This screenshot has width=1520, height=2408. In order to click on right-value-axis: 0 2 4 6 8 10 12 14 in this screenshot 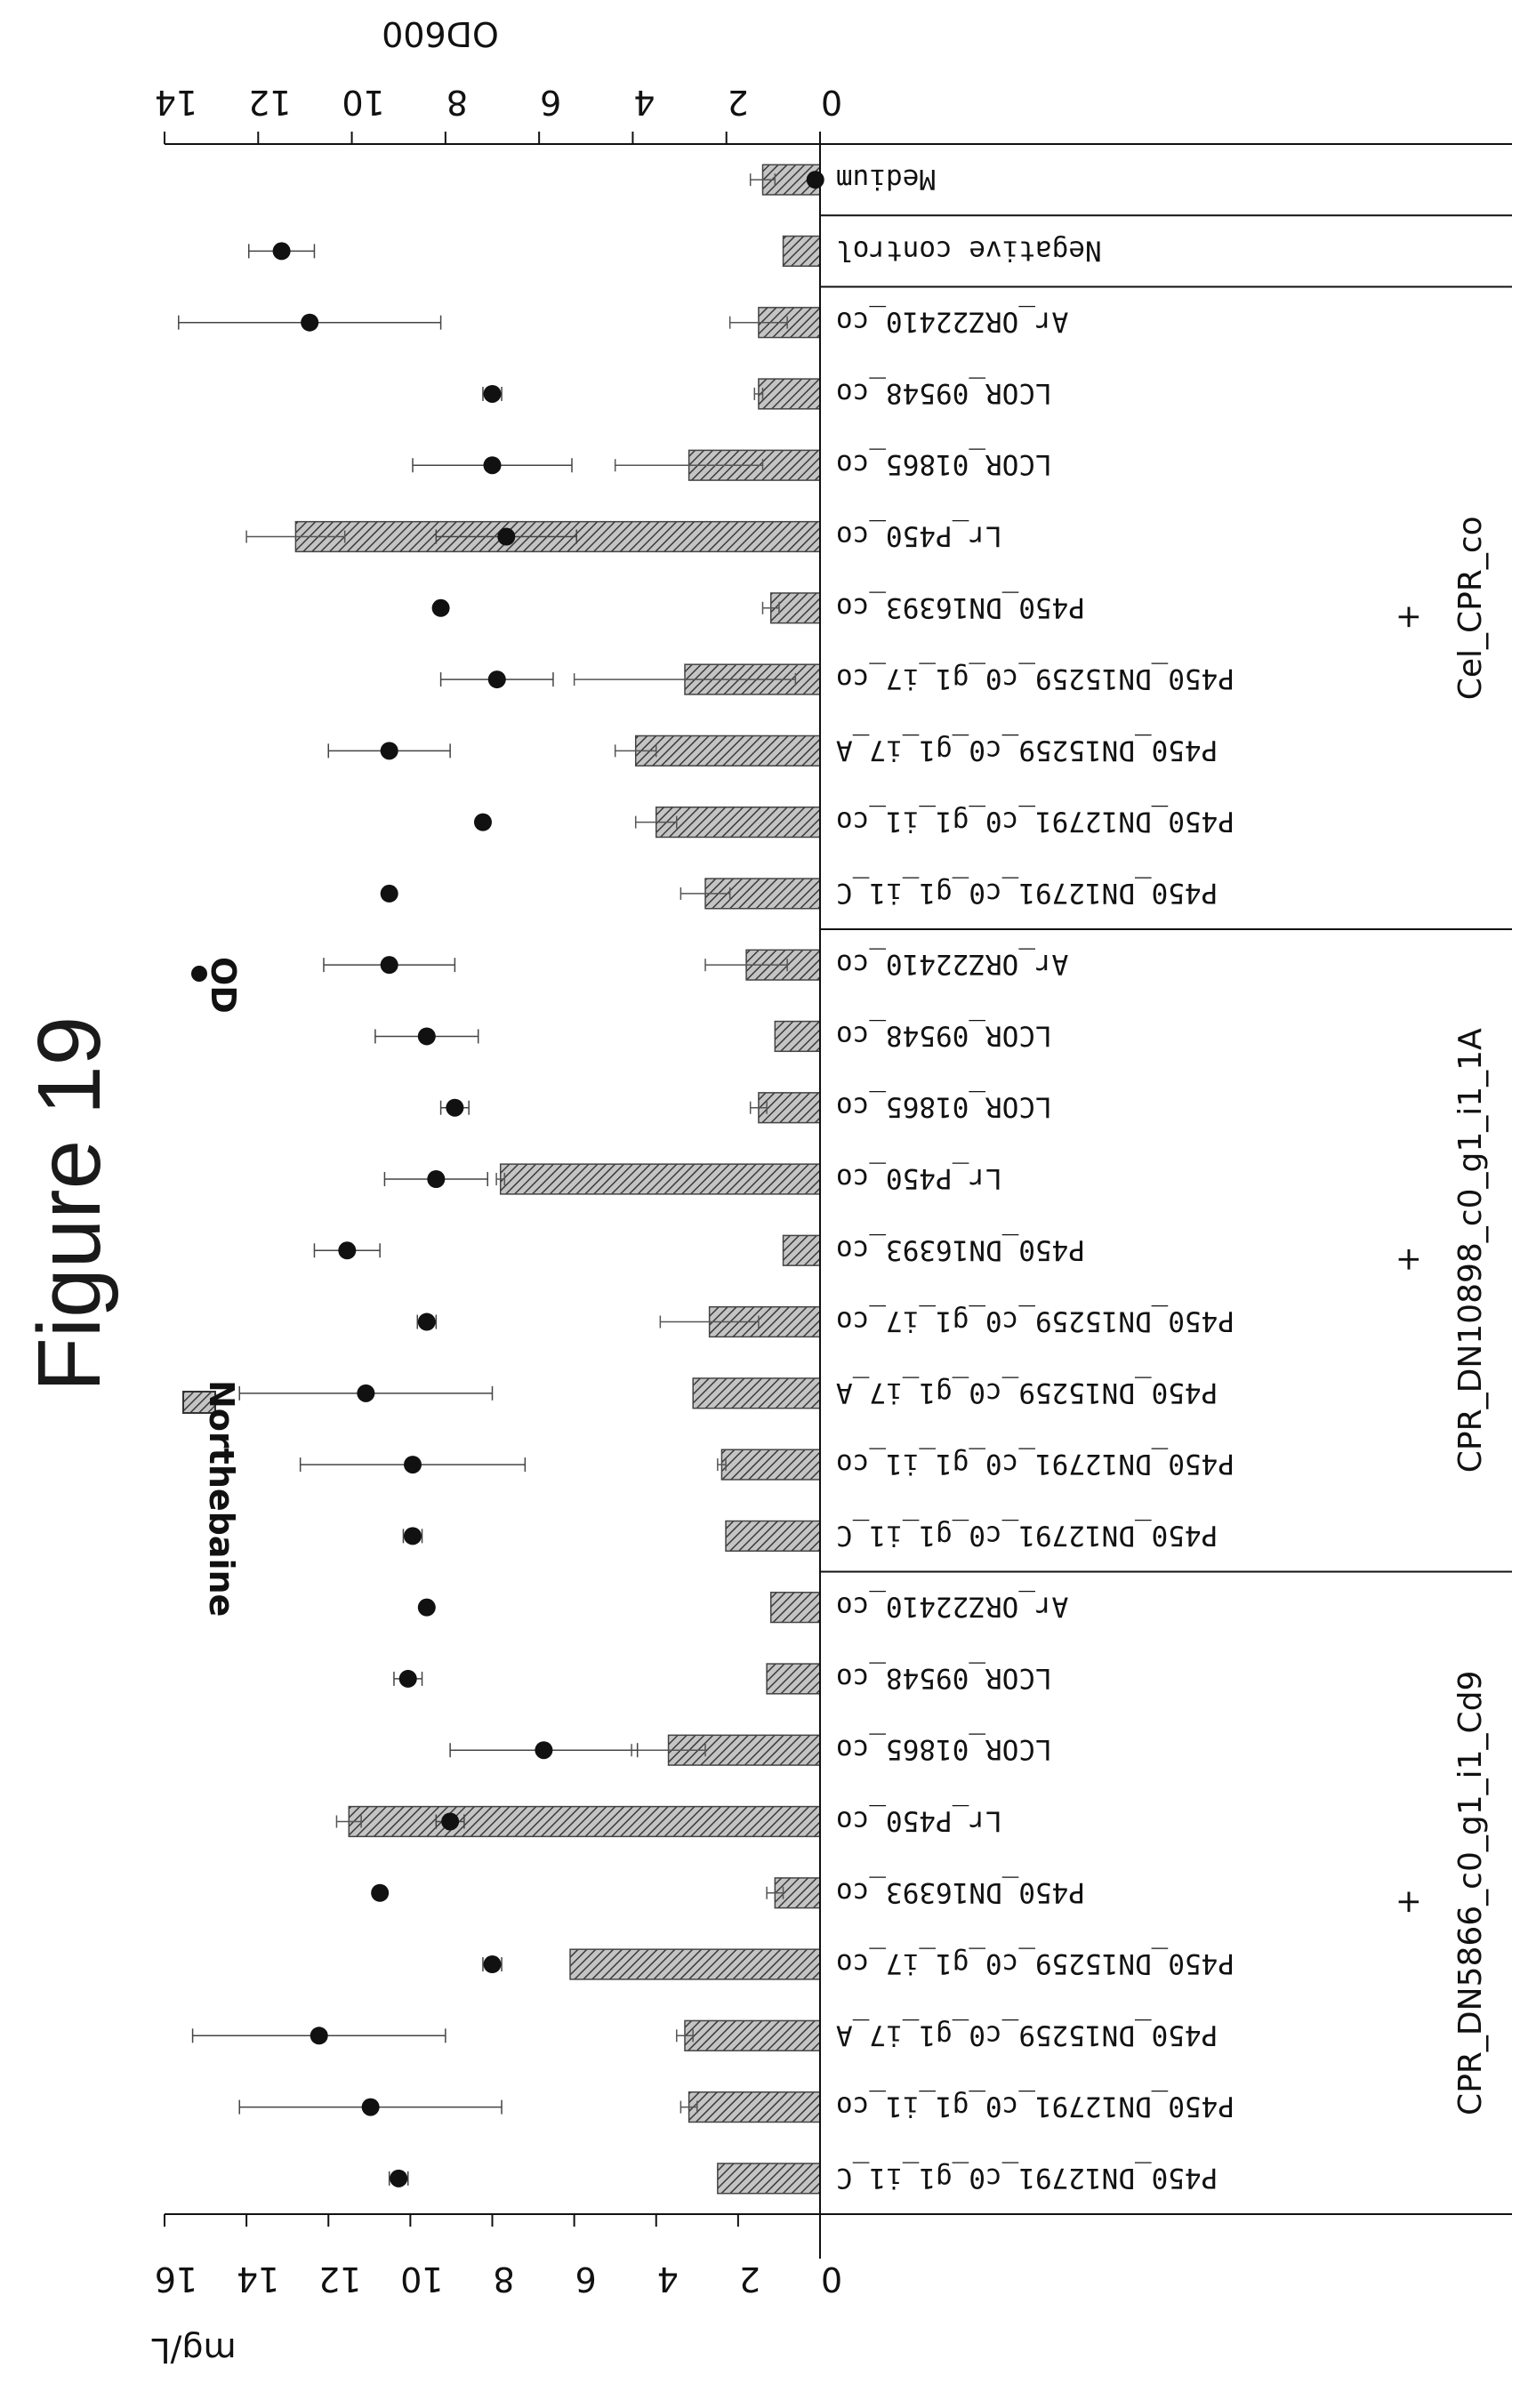, I will do `click(498, 114)`.